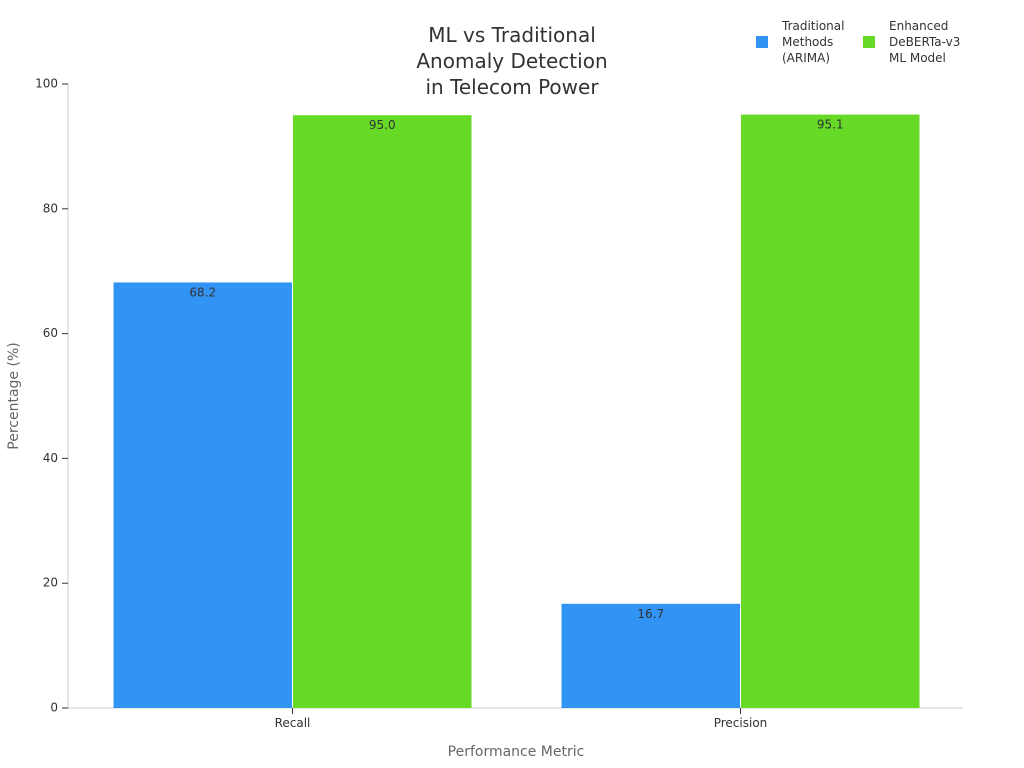 This screenshot has height=768, width=1024. I want to click on y-tick-40: 40, so click(55, 458).